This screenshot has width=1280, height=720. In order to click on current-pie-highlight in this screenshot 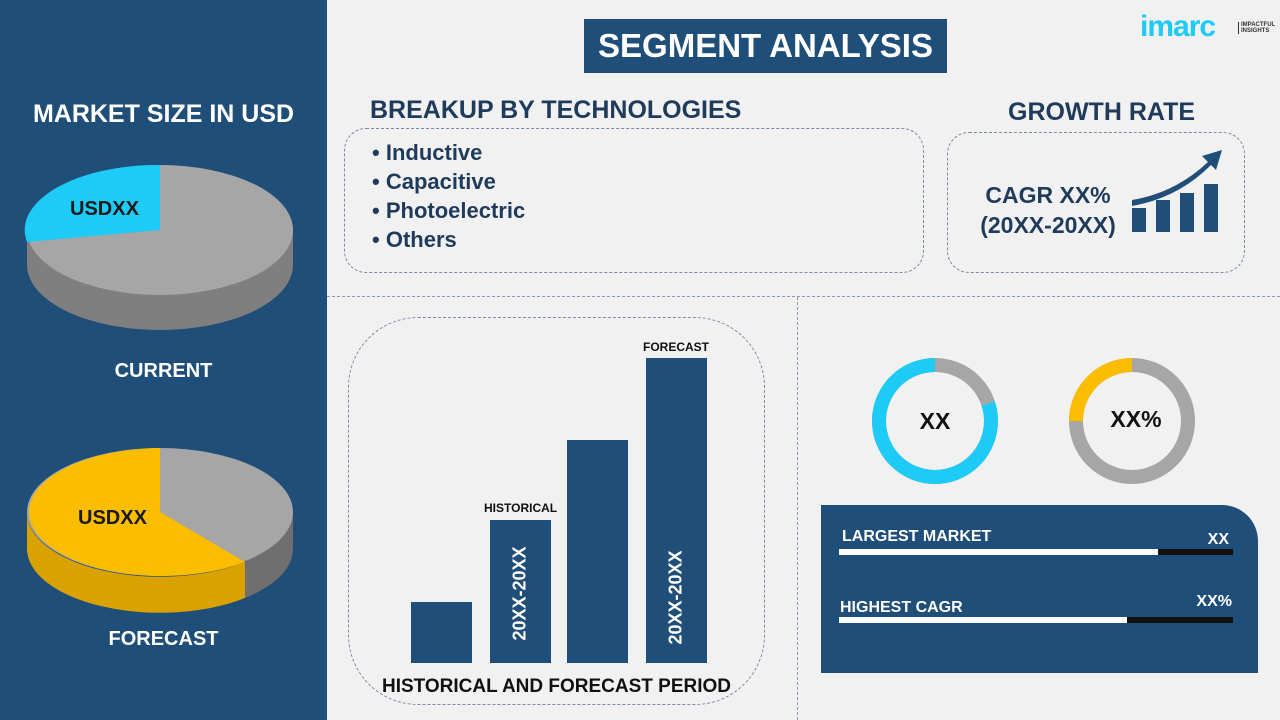, I will do `click(92, 203)`.